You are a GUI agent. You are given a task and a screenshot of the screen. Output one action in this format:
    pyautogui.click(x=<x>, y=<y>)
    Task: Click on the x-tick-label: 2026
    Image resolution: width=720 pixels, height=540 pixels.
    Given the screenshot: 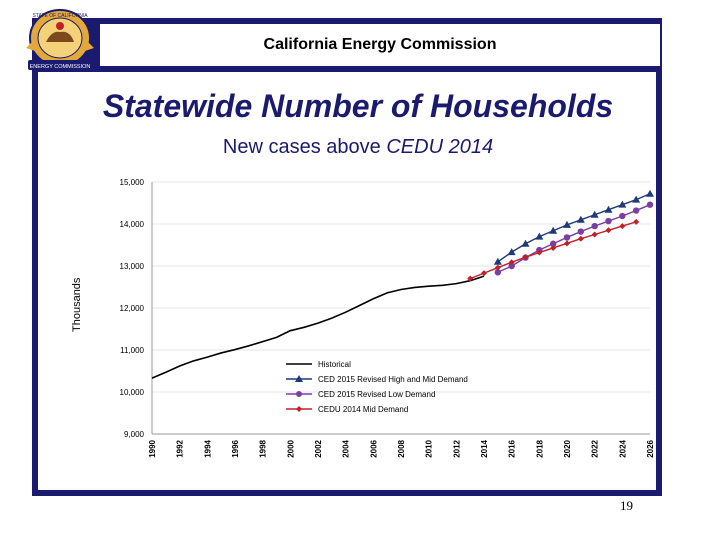 What is the action you would take?
    pyautogui.click(x=650, y=448)
    